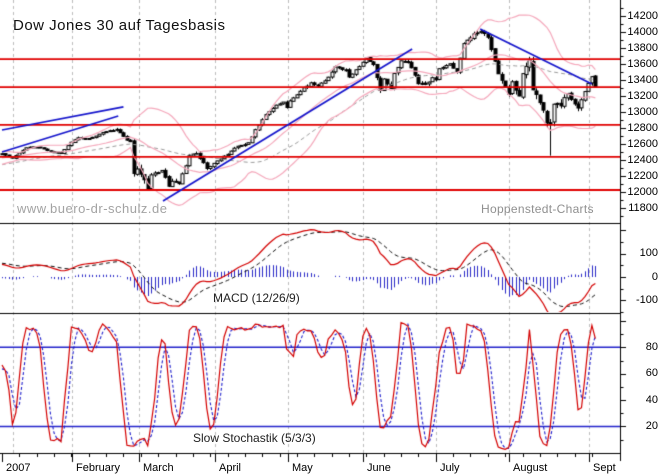 Image resolution: width=660 pixels, height=476 pixels. What do you see at coordinates (642, 79) in the screenshot?
I see `price-axis-tick-label: 13400` at bounding box center [642, 79].